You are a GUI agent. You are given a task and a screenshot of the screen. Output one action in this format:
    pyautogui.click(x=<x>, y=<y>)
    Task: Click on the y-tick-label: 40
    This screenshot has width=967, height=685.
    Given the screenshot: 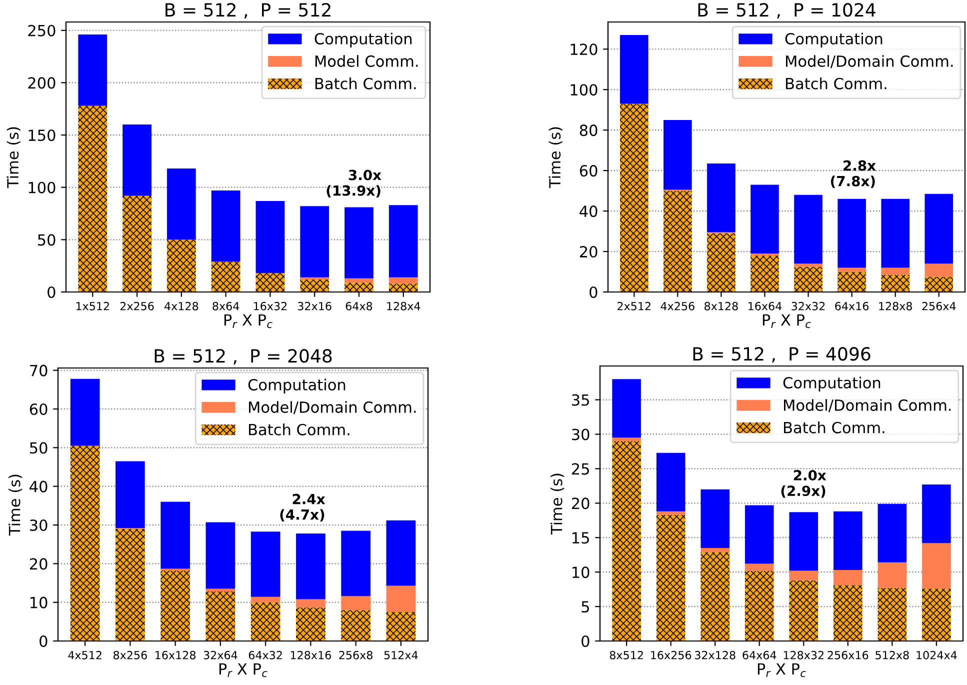 What is the action you would take?
    pyautogui.click(x=589, y=212)
    